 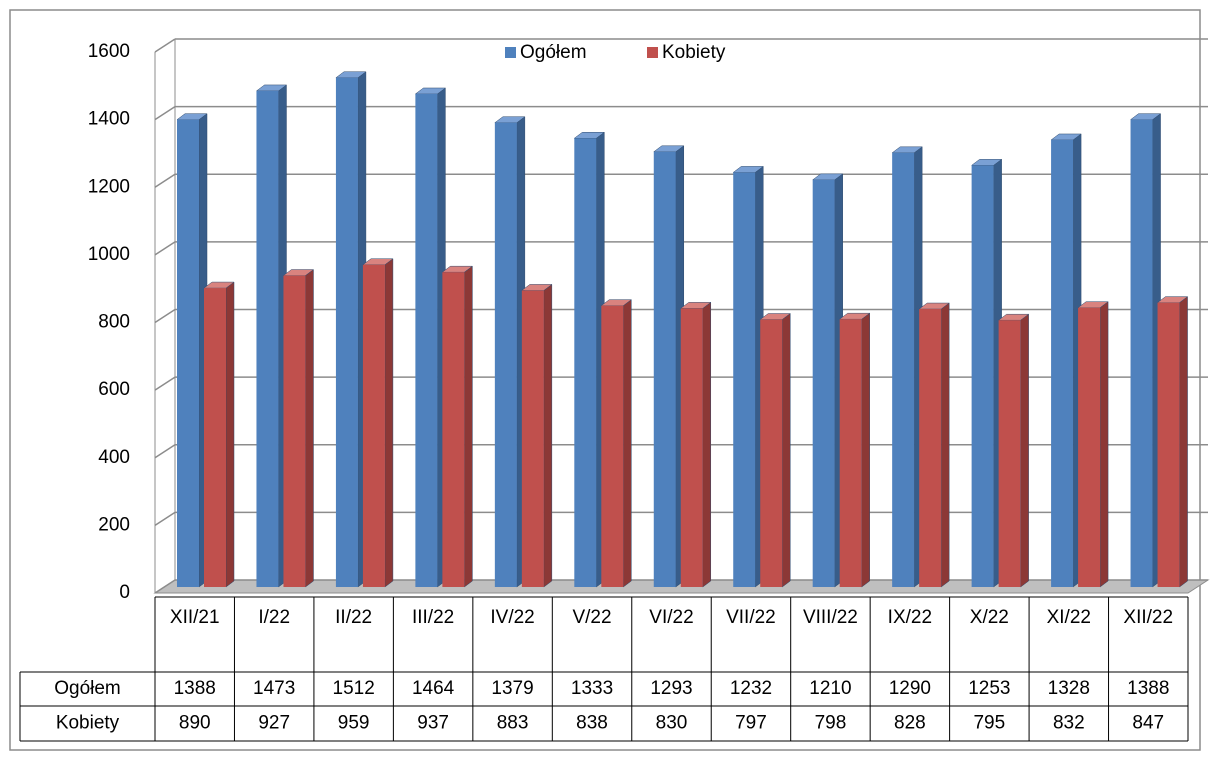 I want to click on table-value: 1512, so click(x=354, y=688).